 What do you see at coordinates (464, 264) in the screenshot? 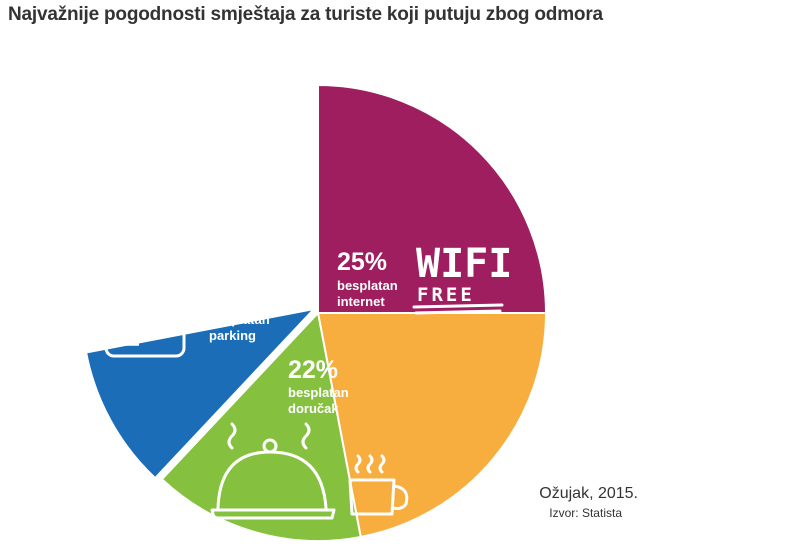
I see `wifi-icon-text: WIFI` at bounding box center [464, 264].